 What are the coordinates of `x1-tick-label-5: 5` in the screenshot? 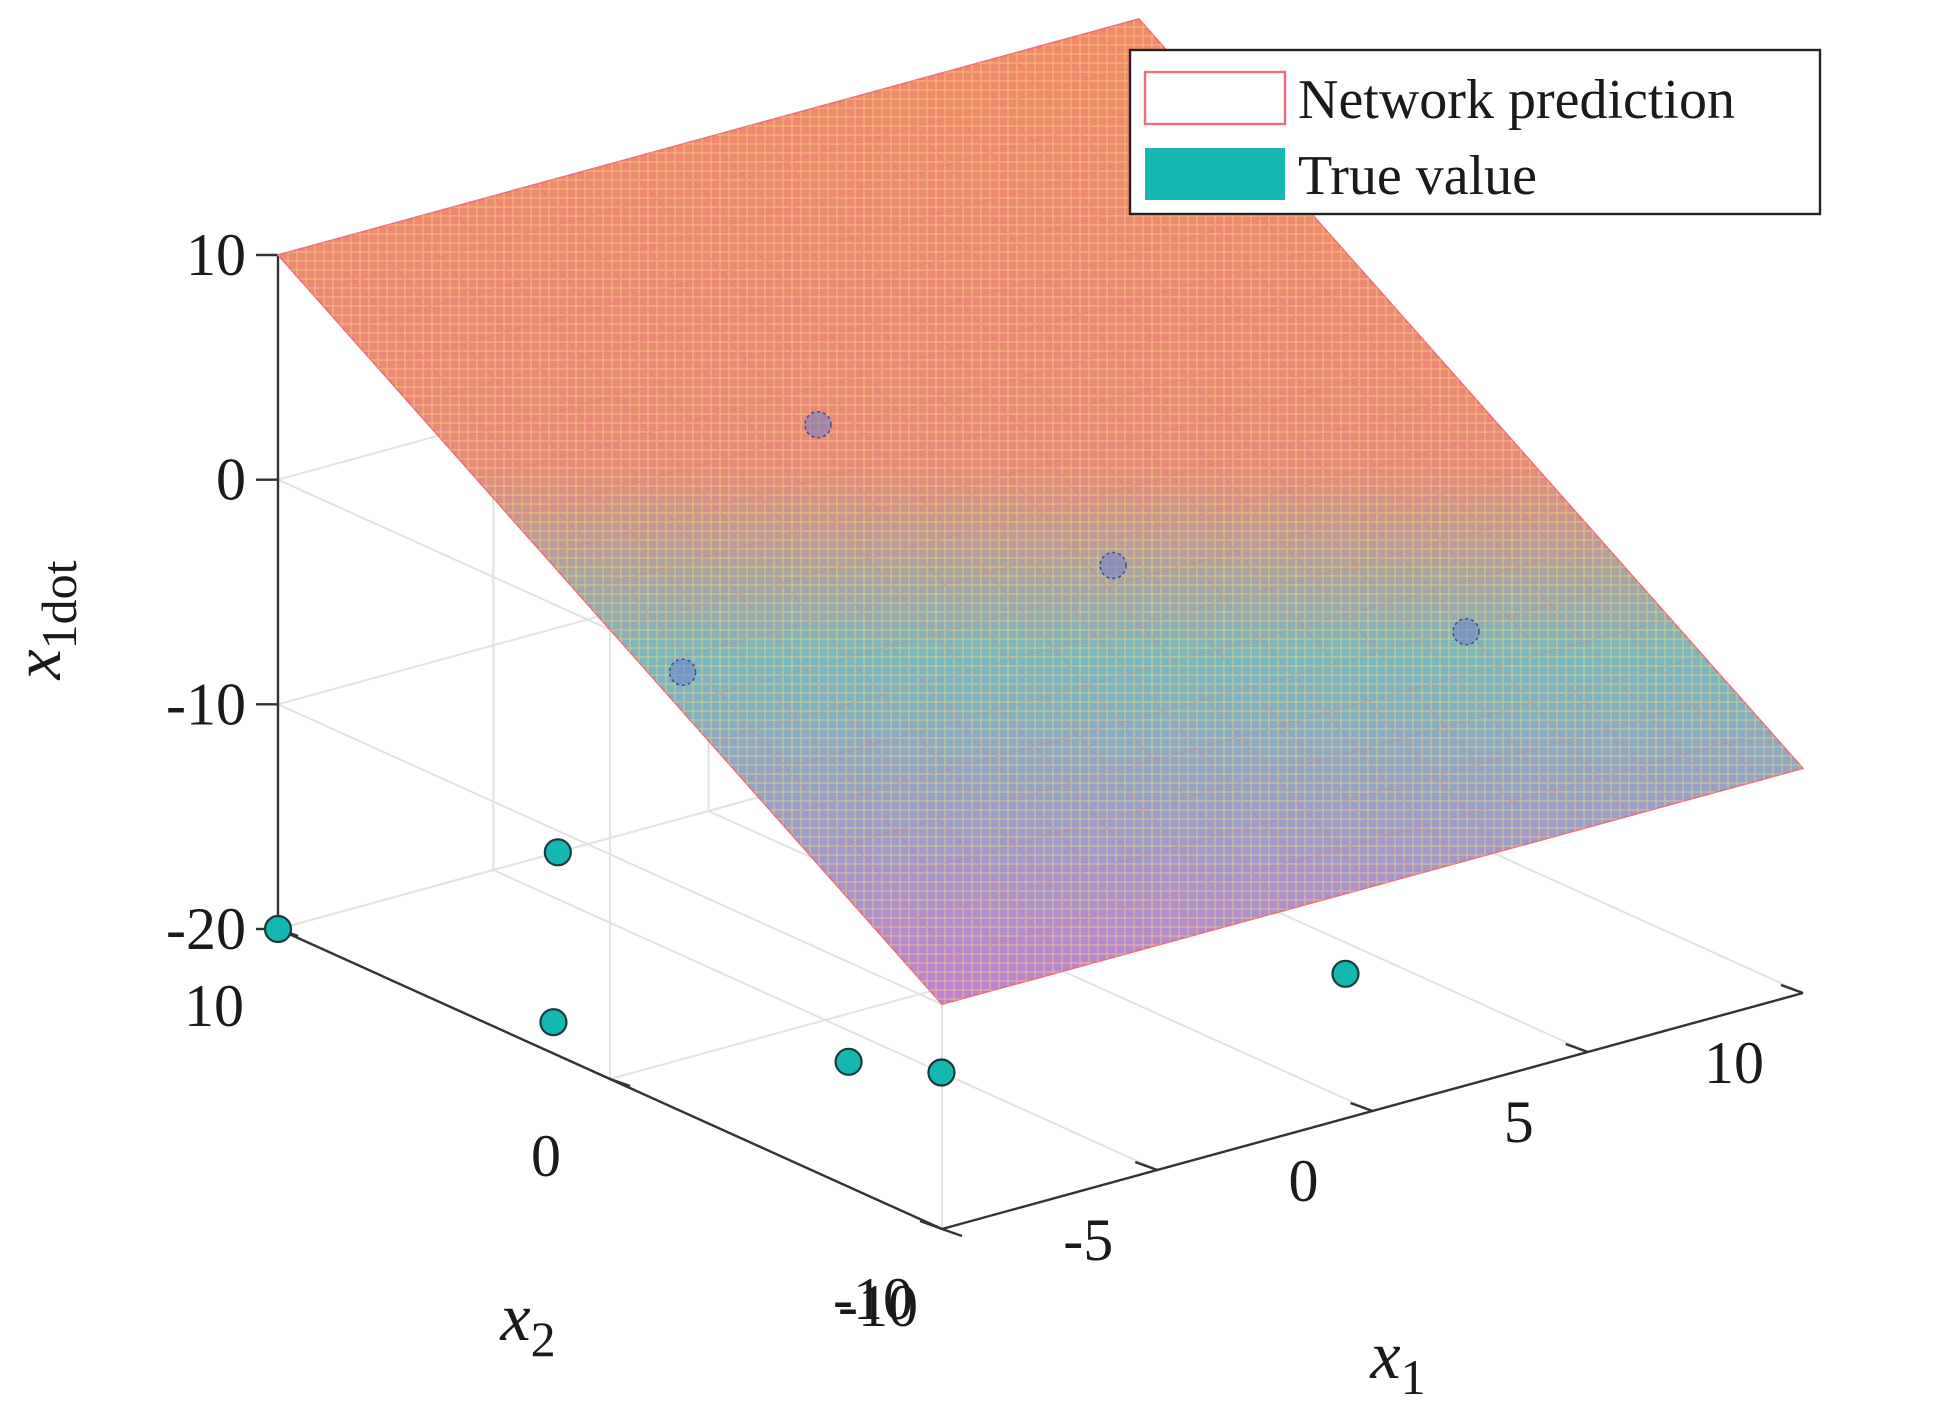 It's located at (1519, 1122).